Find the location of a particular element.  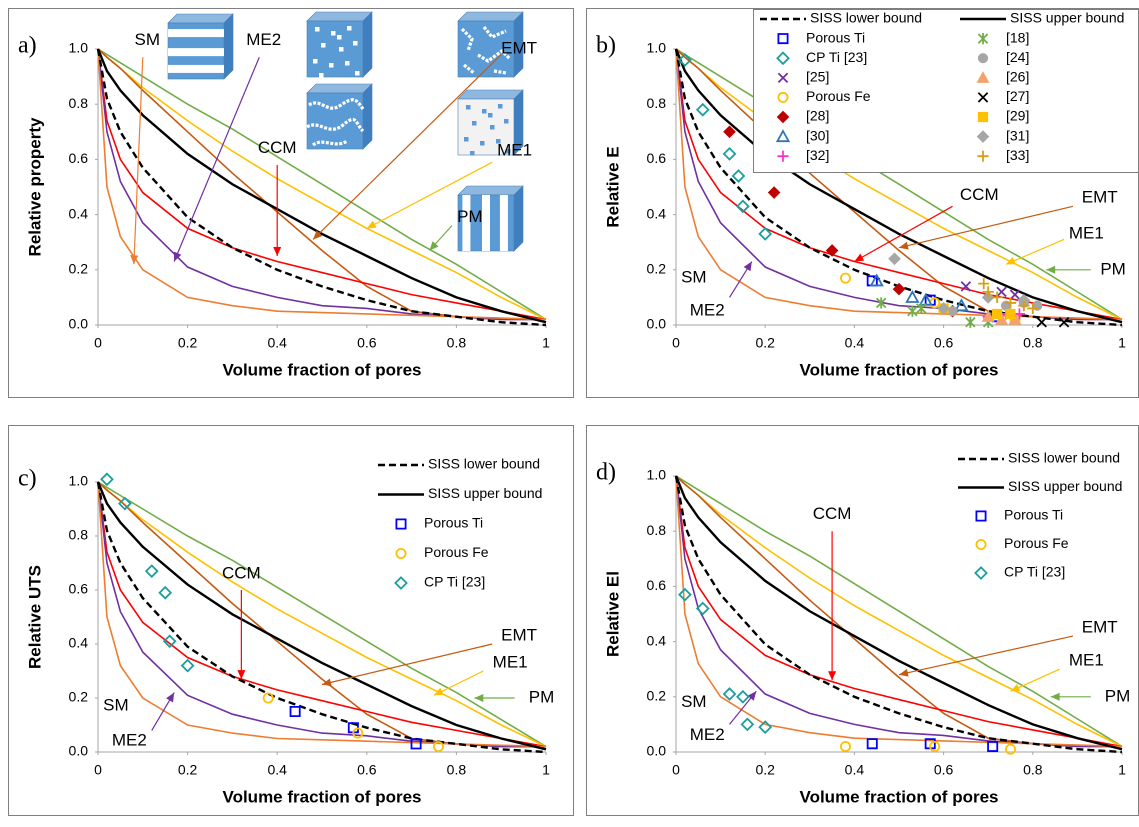

x-tick-label: 0.6 is located at coordinates (944, 770).